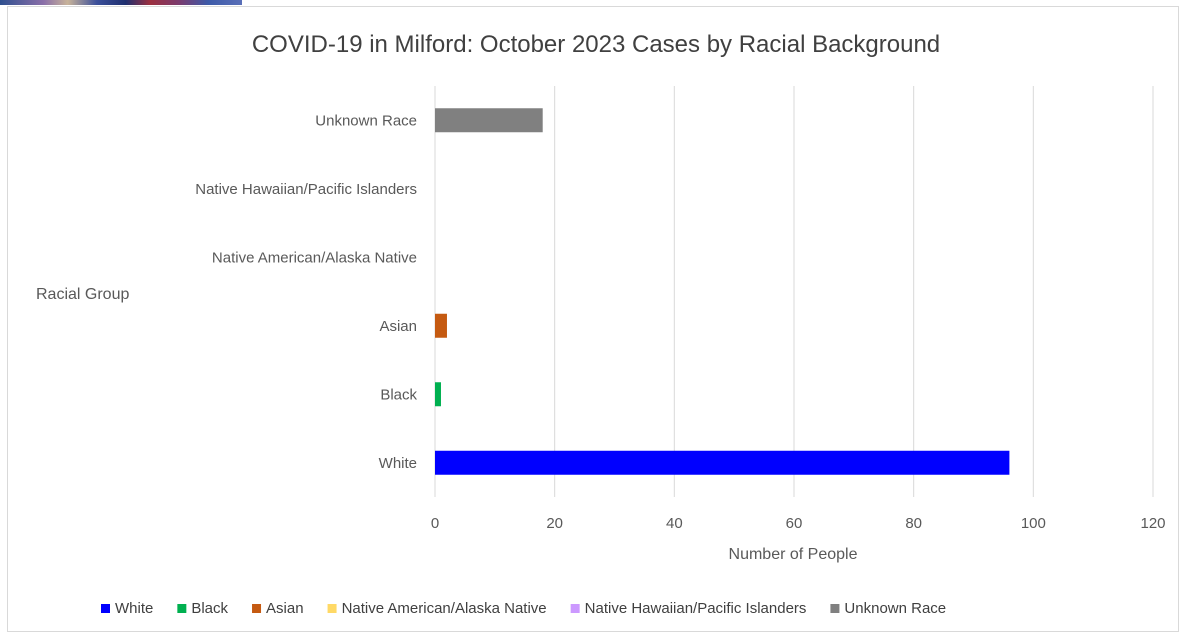  I want to click on category-label: White, so click(398, 463).